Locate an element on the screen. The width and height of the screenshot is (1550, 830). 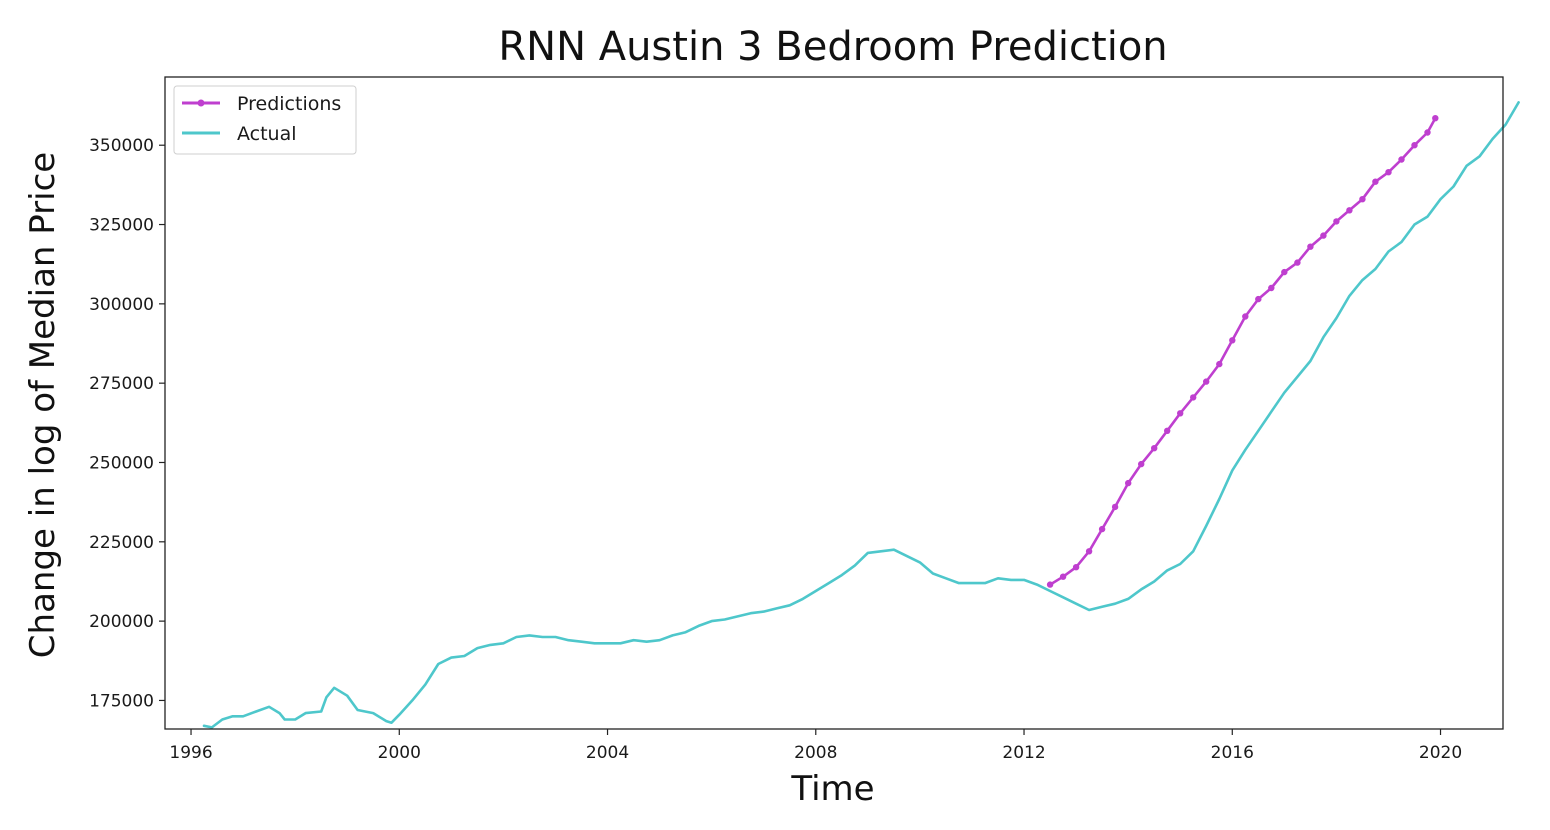
y-tick-label: 225000 is located at coordinates (121, 543).